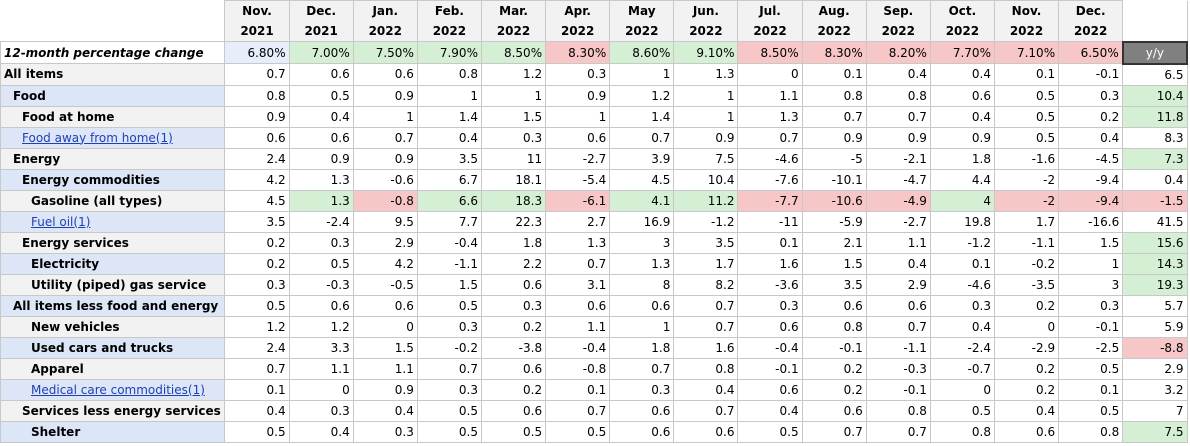 The image size is (1190, 446). I want to click on value-cell: -5.4, so click(578, 179).